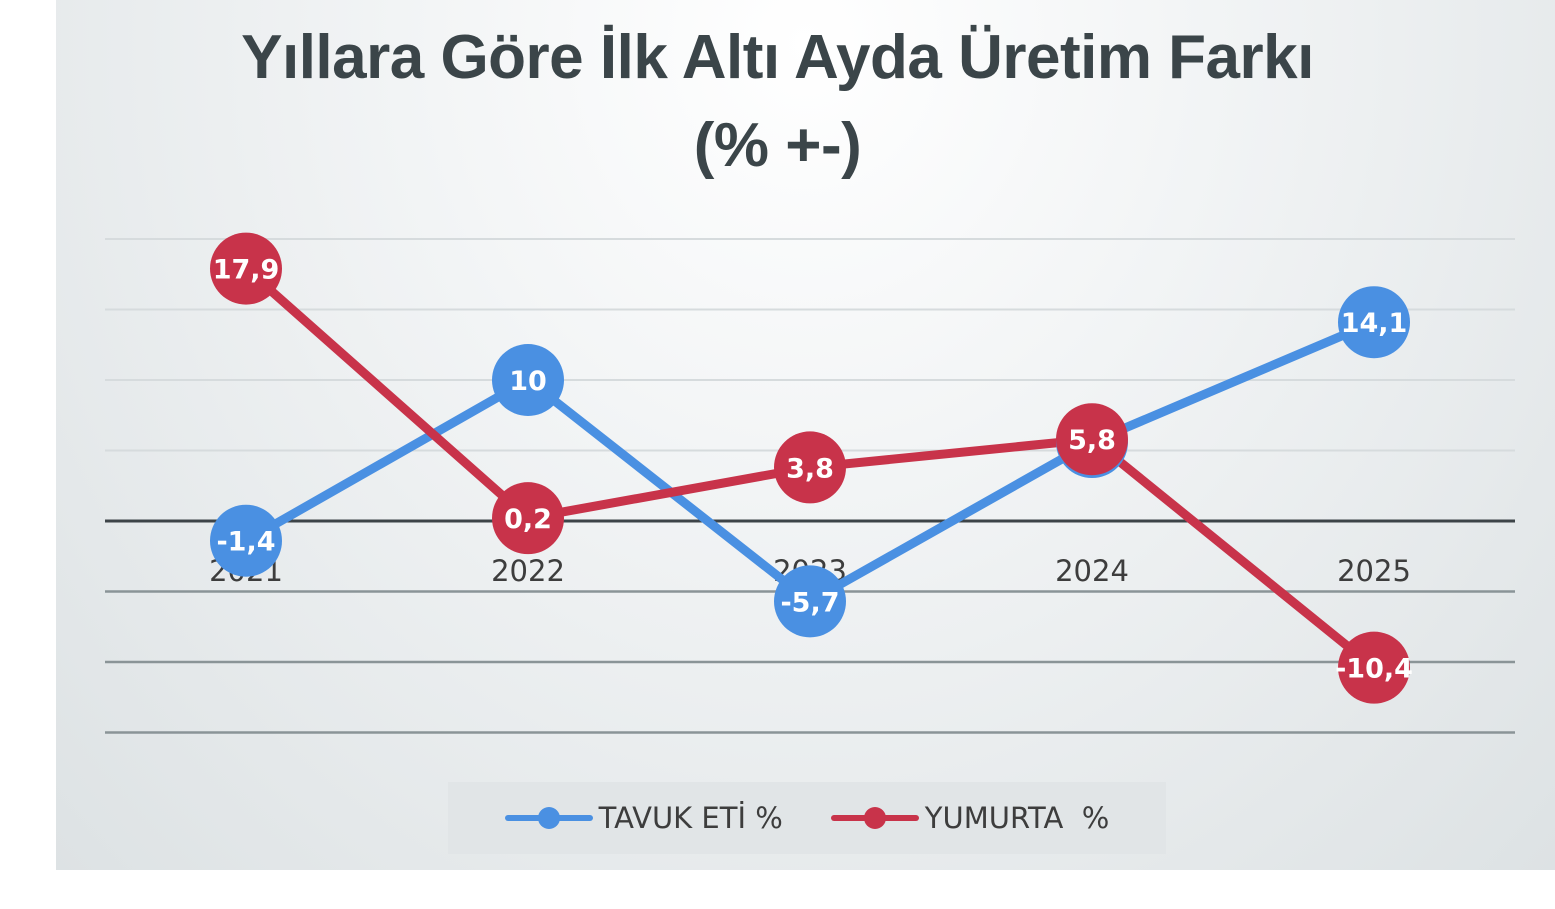  I want to click on legend-item-tavuk: TAVUK ETİ %, so click(643, 818).